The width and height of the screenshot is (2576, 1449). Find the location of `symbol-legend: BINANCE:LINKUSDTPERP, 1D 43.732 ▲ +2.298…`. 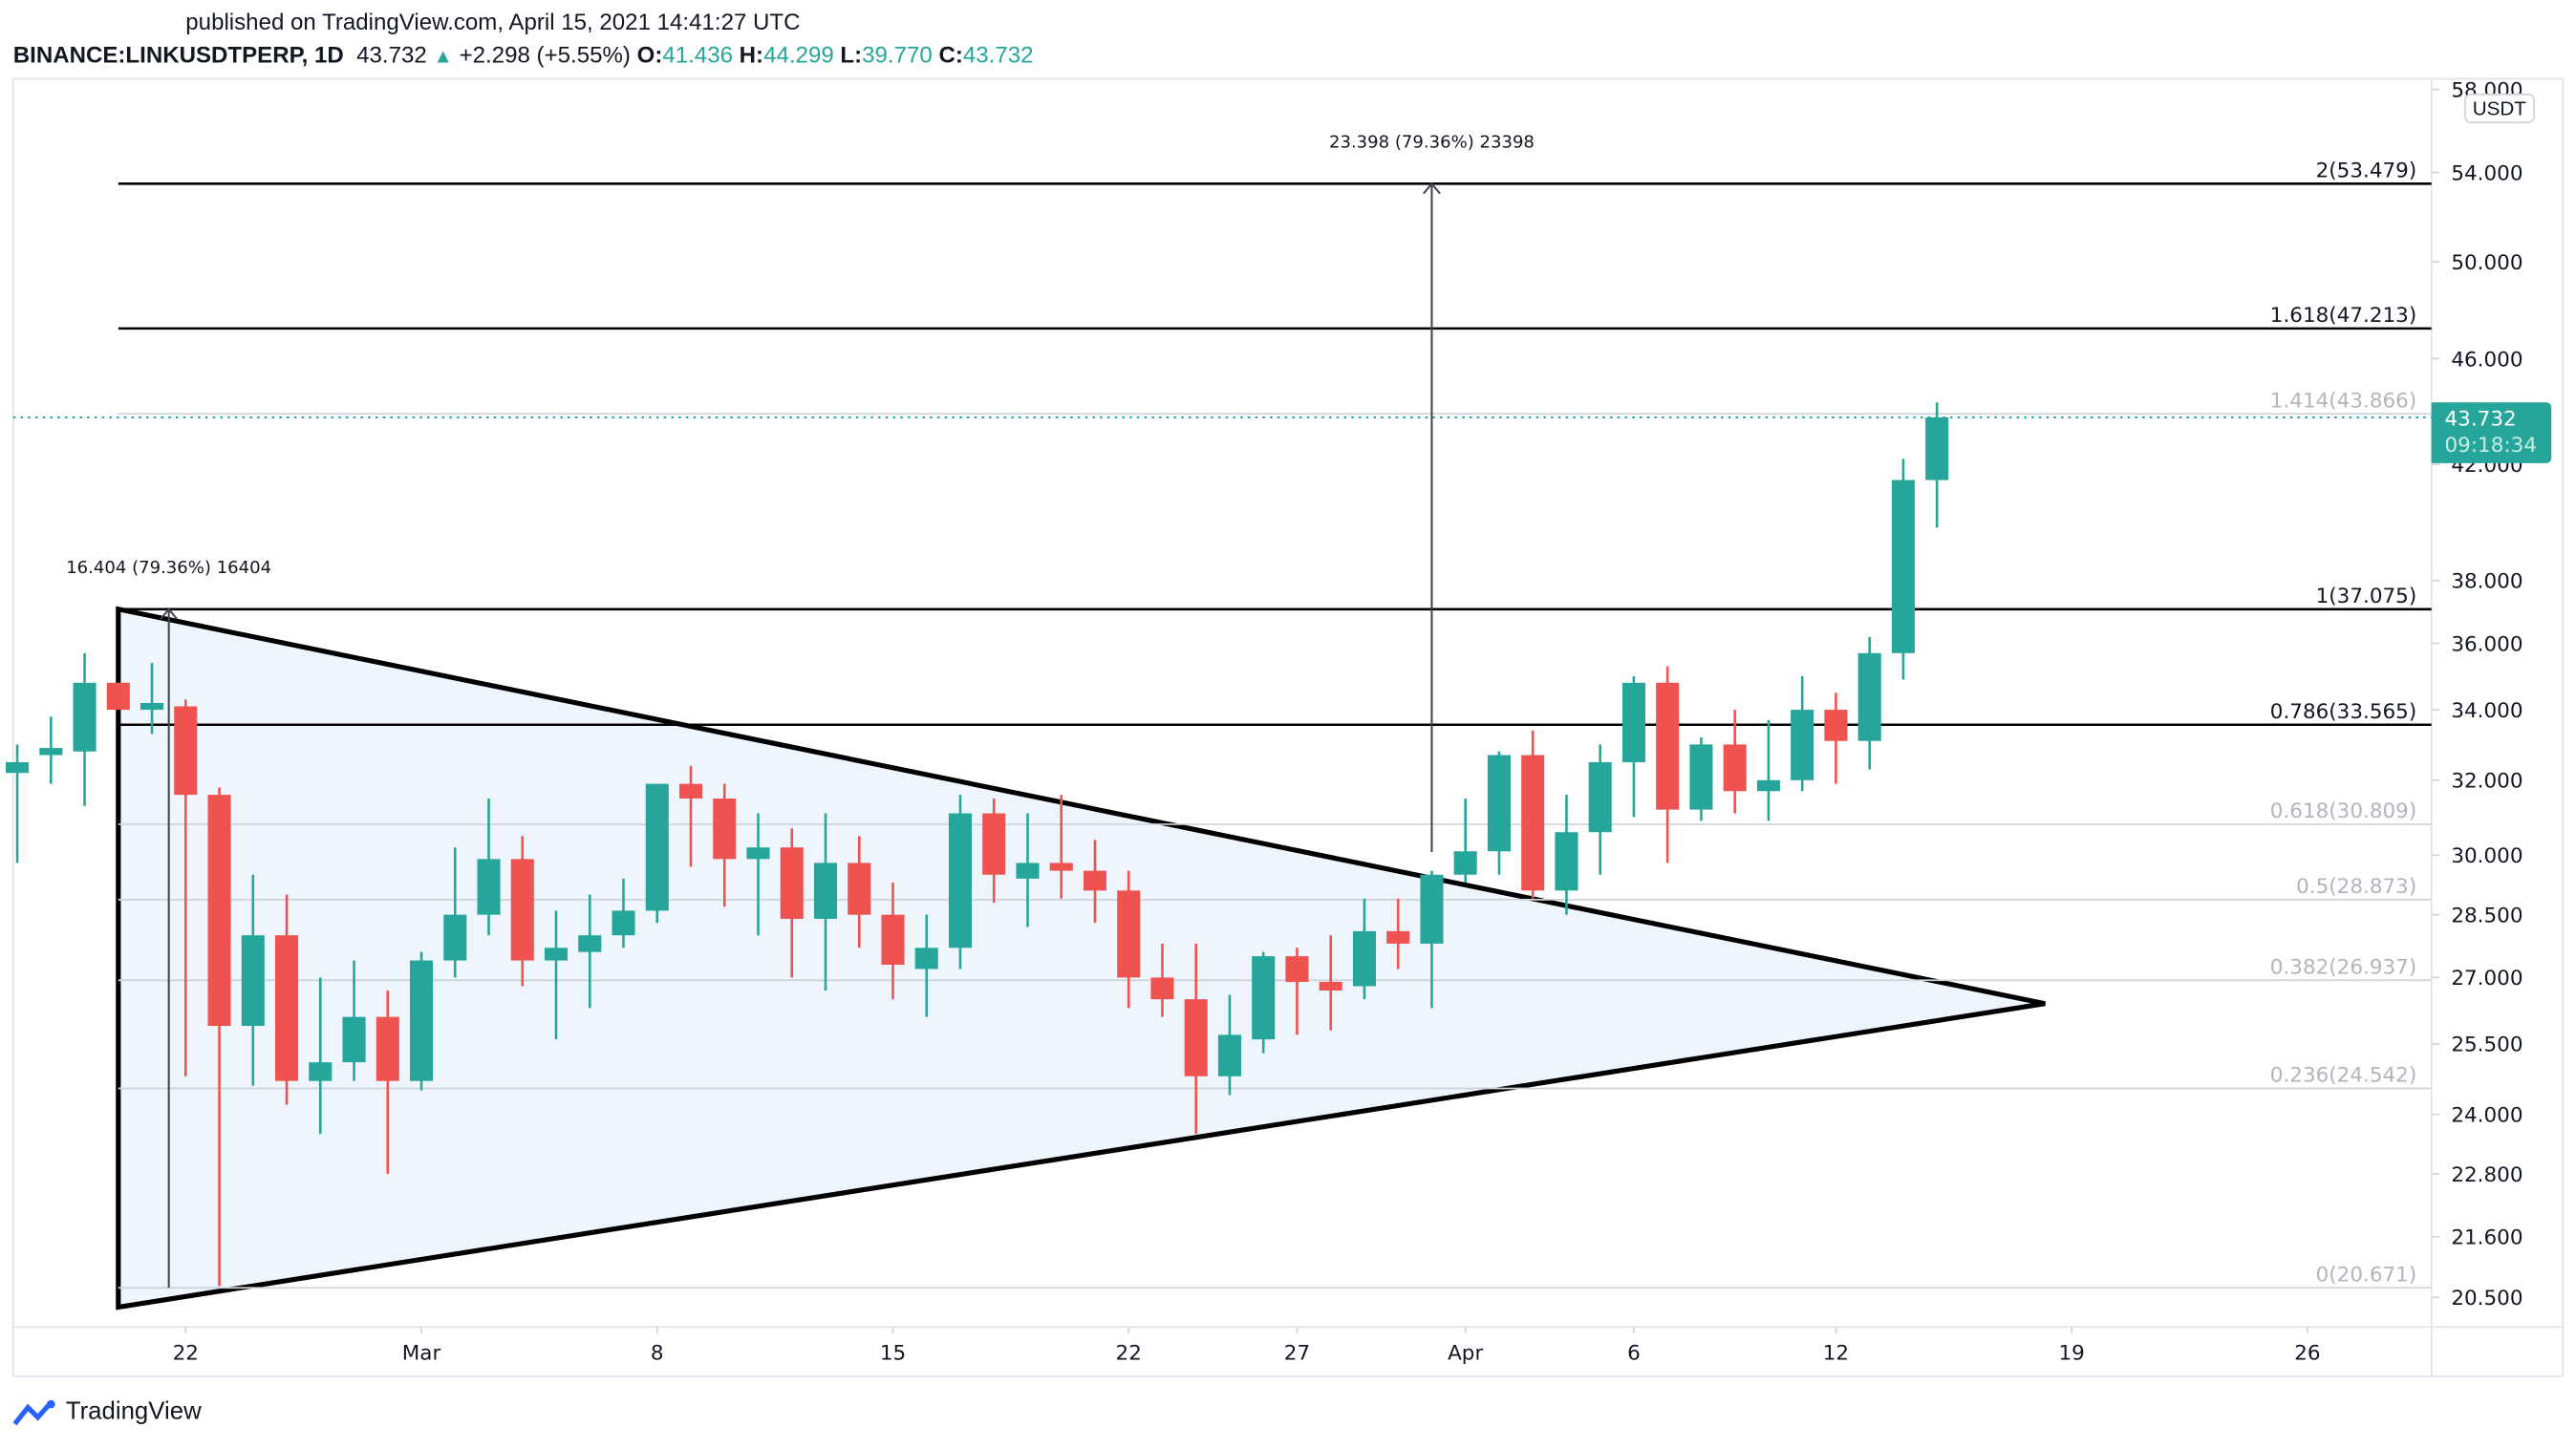

symbol-legend: BINANCE:LINKUSDTPERP, 1D 43.732 ▲ +2.298… is located at coordinates (523, 54).